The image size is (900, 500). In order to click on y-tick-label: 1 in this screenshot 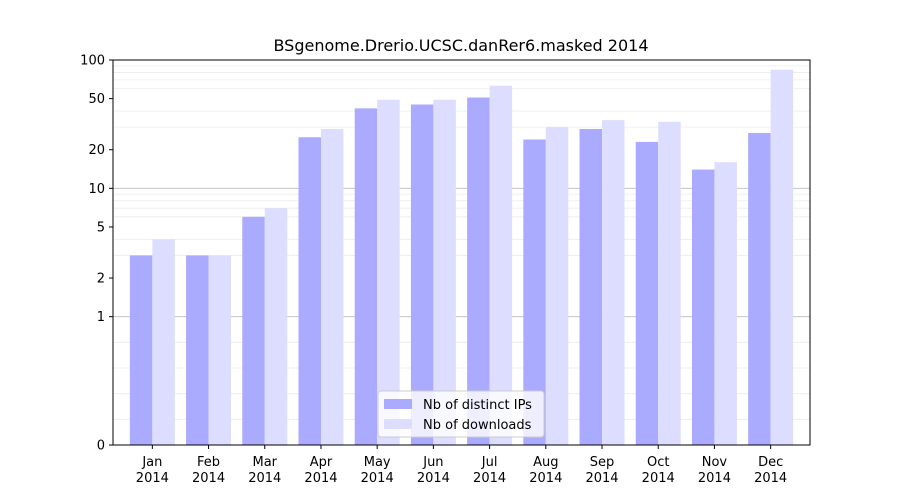, I will do `click(101, 317)`.